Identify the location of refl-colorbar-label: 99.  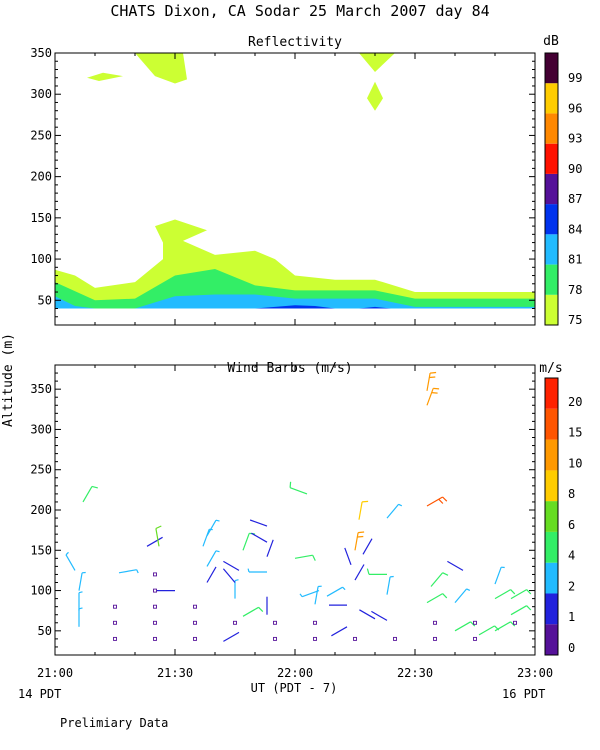
(575, 78).